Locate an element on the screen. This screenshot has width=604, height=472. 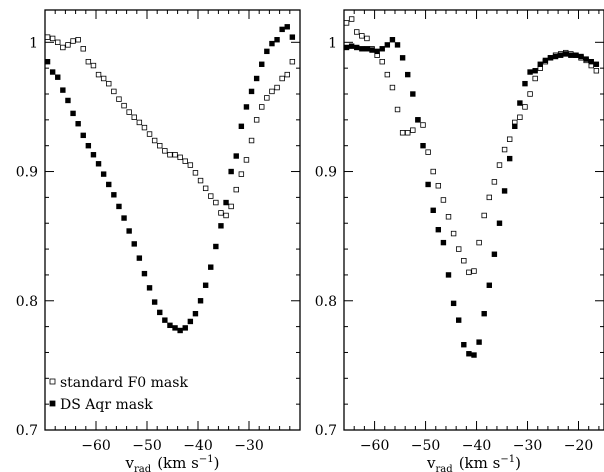
x-axis-title-main: v is located at coordinates (130, 463).